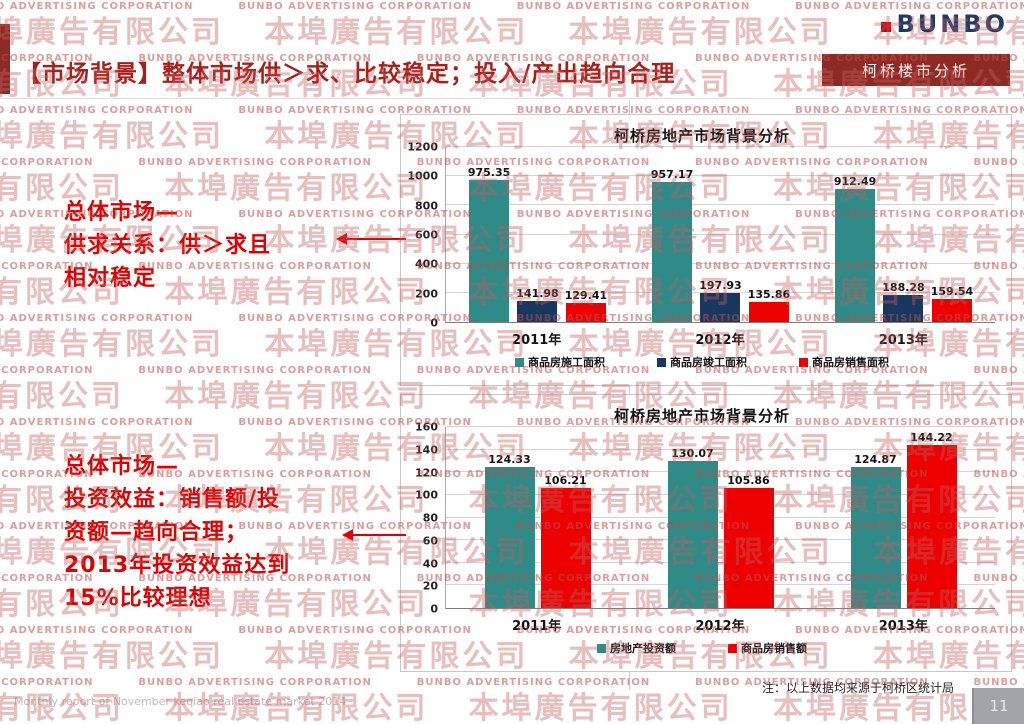  What do you see at coordinates (537, 294) in the screenshot?
I see `bar-value-label: 141.98` at bounding box center [537, 294].